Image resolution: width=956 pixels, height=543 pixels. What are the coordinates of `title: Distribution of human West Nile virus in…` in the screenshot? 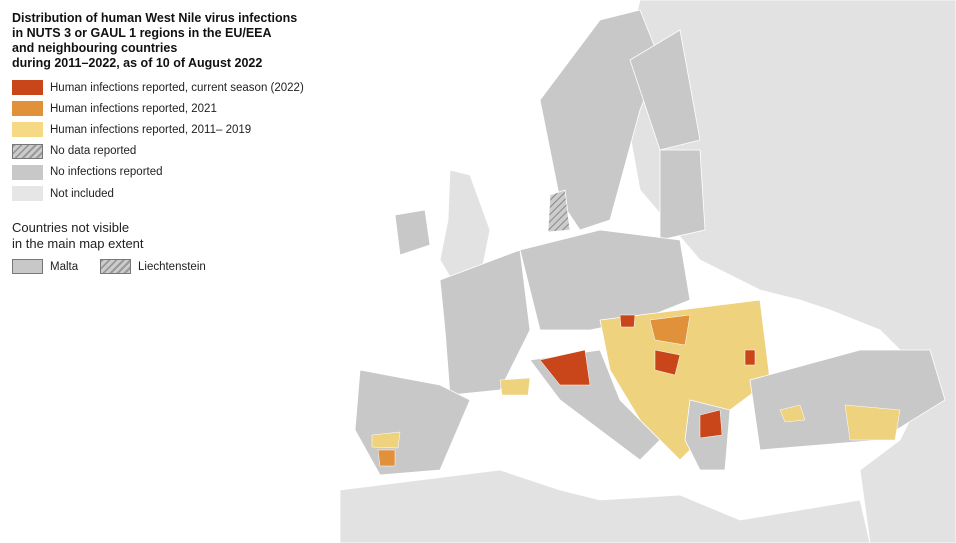 It's located at (154, 41).